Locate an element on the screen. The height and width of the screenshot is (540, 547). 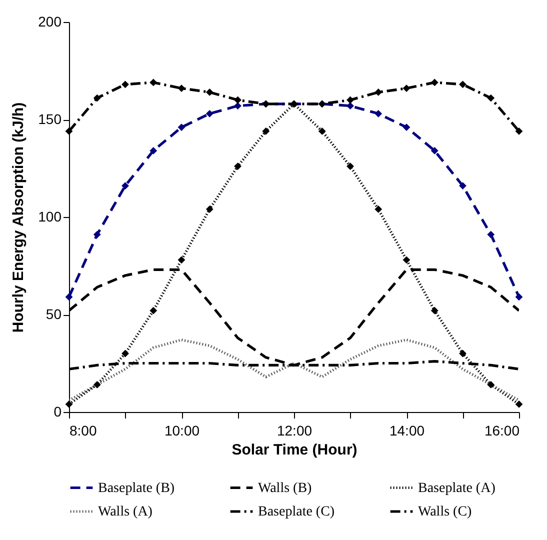
y-tick-label: 0 is located at coordinates (58, 412).